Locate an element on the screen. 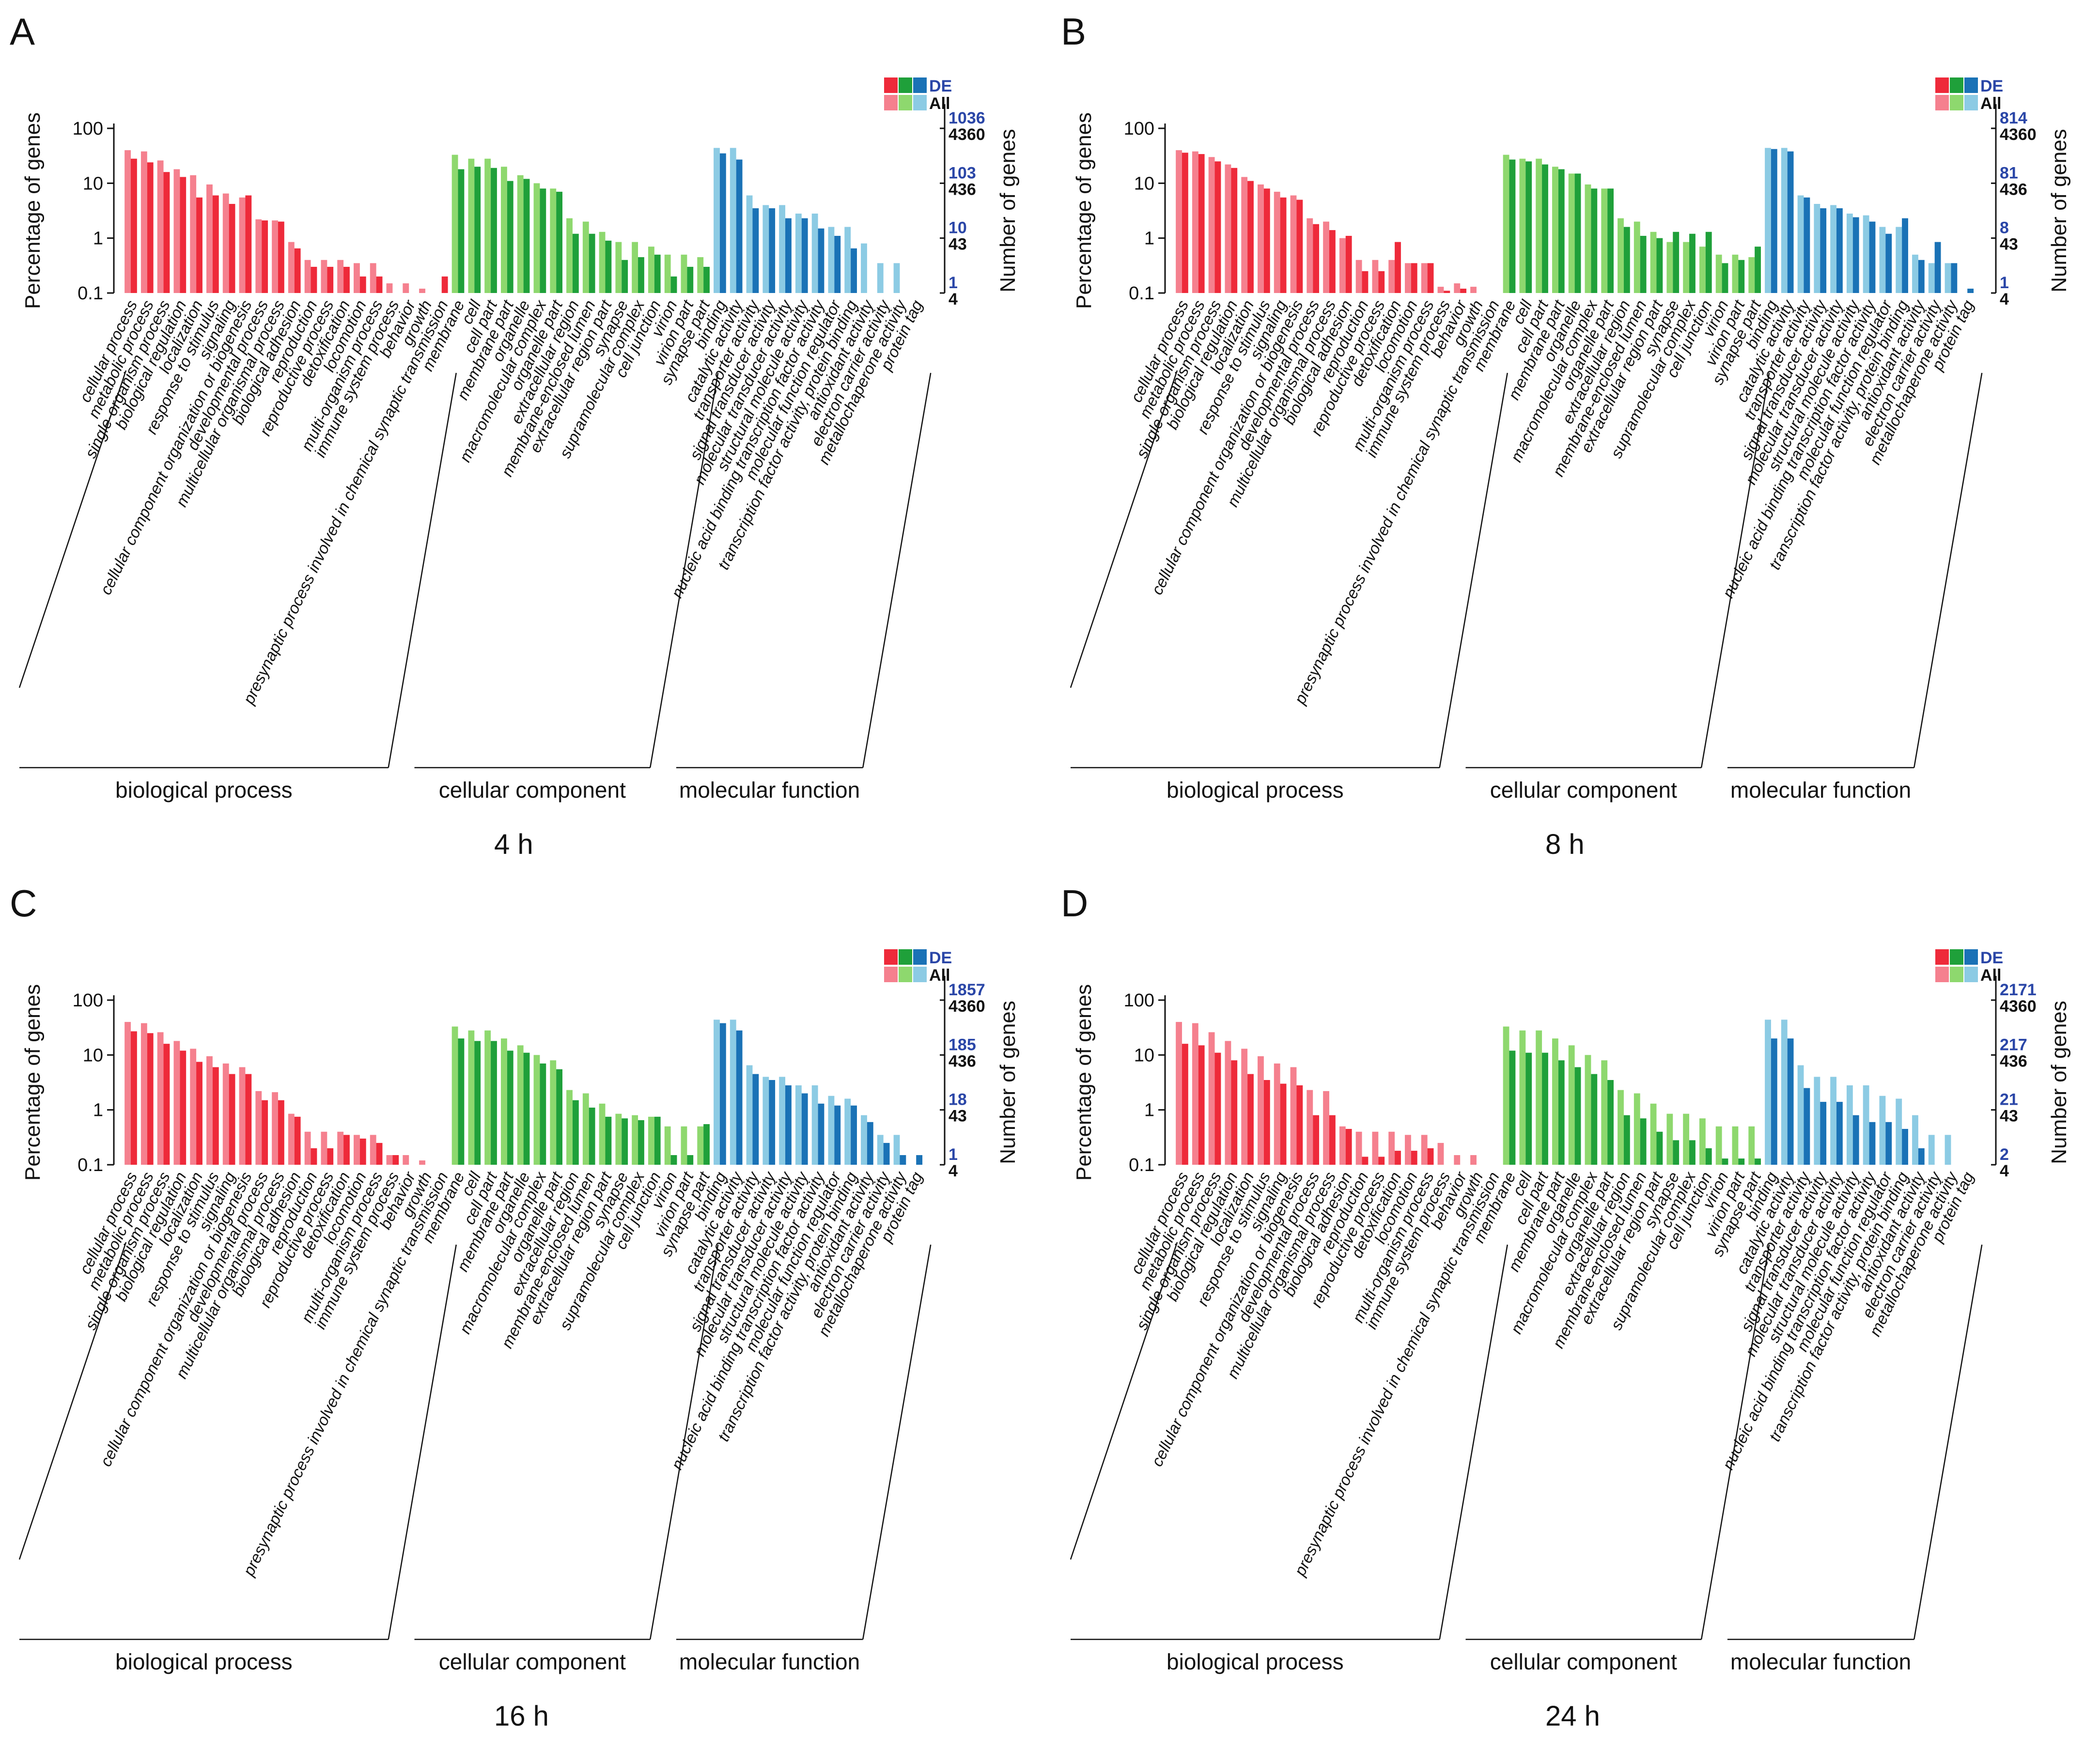 This screenshot has width=2100, height=1744. panel-label: B is located at coordinates (1074, 31).